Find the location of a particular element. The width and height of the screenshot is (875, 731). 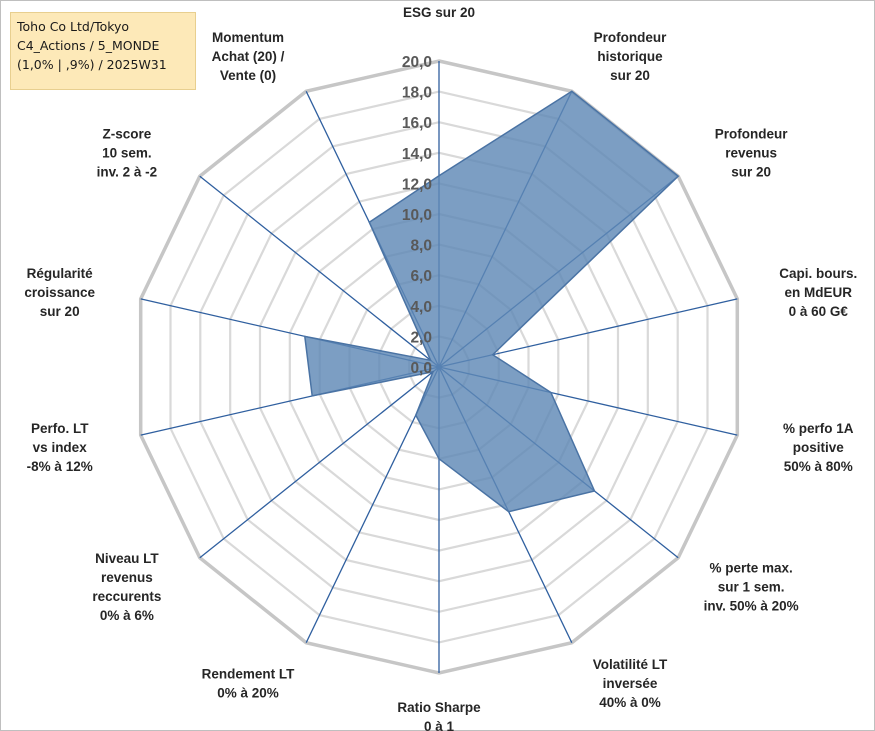

tick-label: 16,0 is located at coordinates (417, 123).